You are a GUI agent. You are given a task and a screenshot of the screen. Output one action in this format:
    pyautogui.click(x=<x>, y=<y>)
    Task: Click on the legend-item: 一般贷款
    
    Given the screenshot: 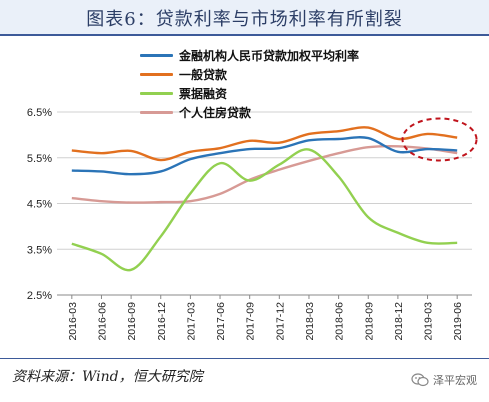 What is the action you would take?
    pyautogui.click(x=249, y=74)
    